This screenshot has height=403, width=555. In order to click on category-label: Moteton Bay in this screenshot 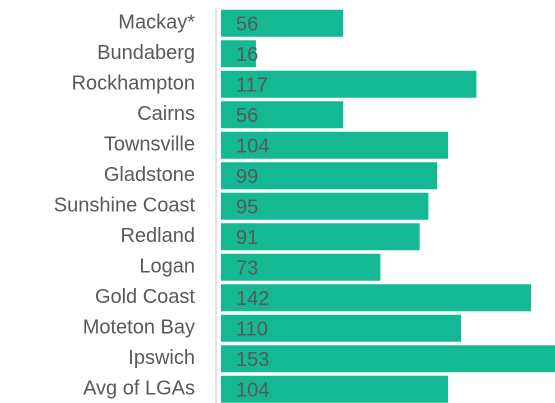, I will do `click(139, 328)`.